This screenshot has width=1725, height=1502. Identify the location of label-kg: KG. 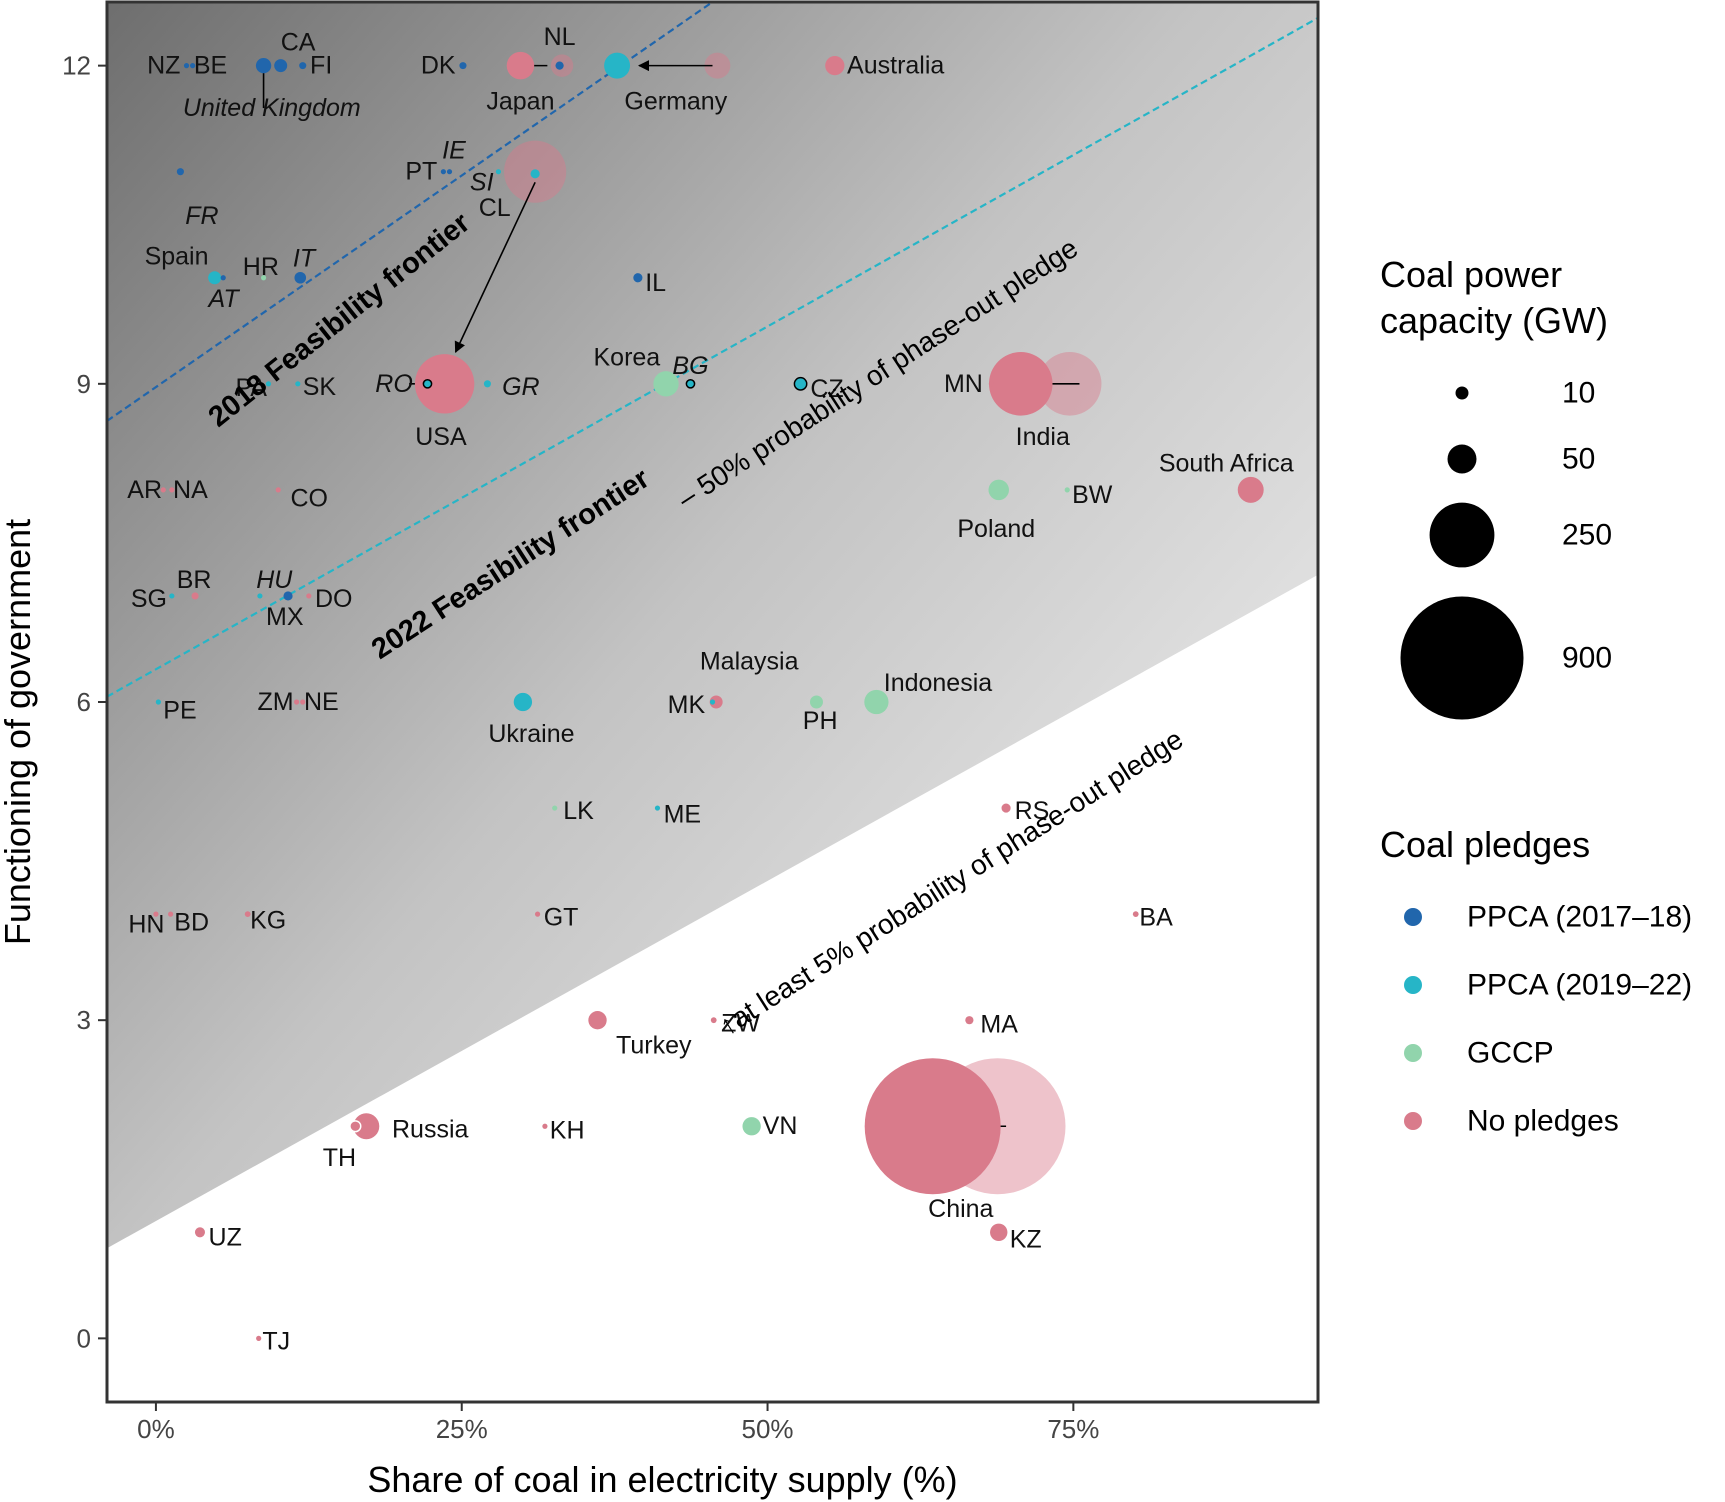
(268, 920).